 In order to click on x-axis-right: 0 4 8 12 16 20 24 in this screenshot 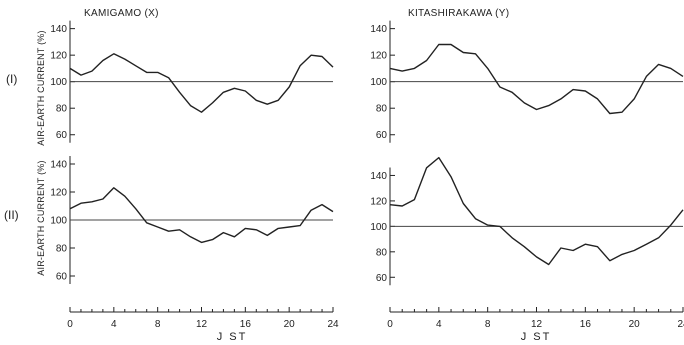, I will do `click(535, 318)`.